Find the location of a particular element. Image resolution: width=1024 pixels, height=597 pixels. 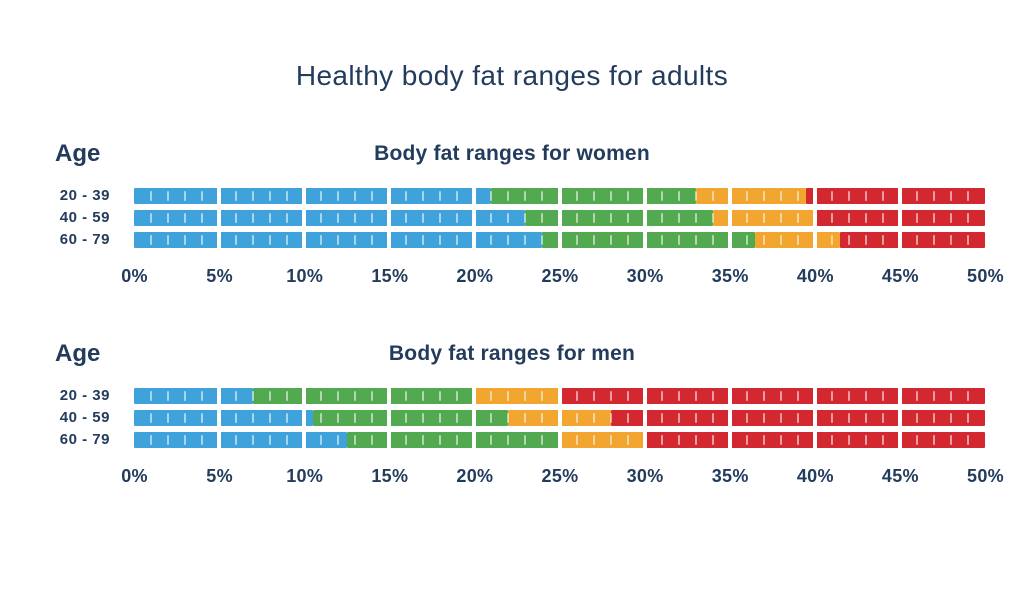

age-column-header: Age is located at coordinates (78, 353).